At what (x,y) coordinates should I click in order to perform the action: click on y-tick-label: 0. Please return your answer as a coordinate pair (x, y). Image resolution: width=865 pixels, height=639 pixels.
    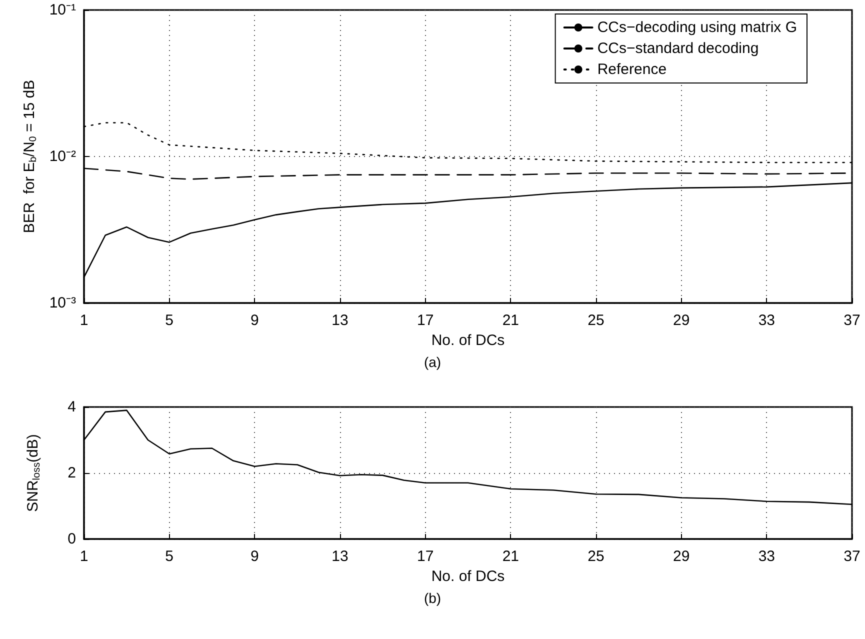
    Looking at the image, I should click on (72, 539).